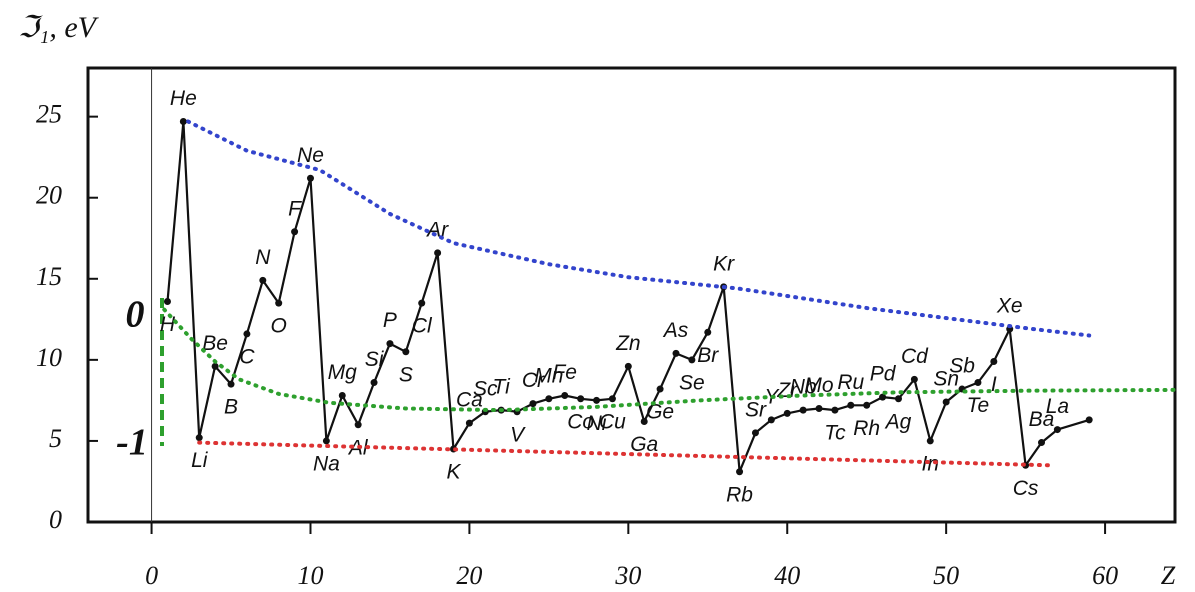 This screenshot has height=592, width=1195. Describe the element at coordinates (406, 374) in the screenshot. I see `element-label: S` at that location.